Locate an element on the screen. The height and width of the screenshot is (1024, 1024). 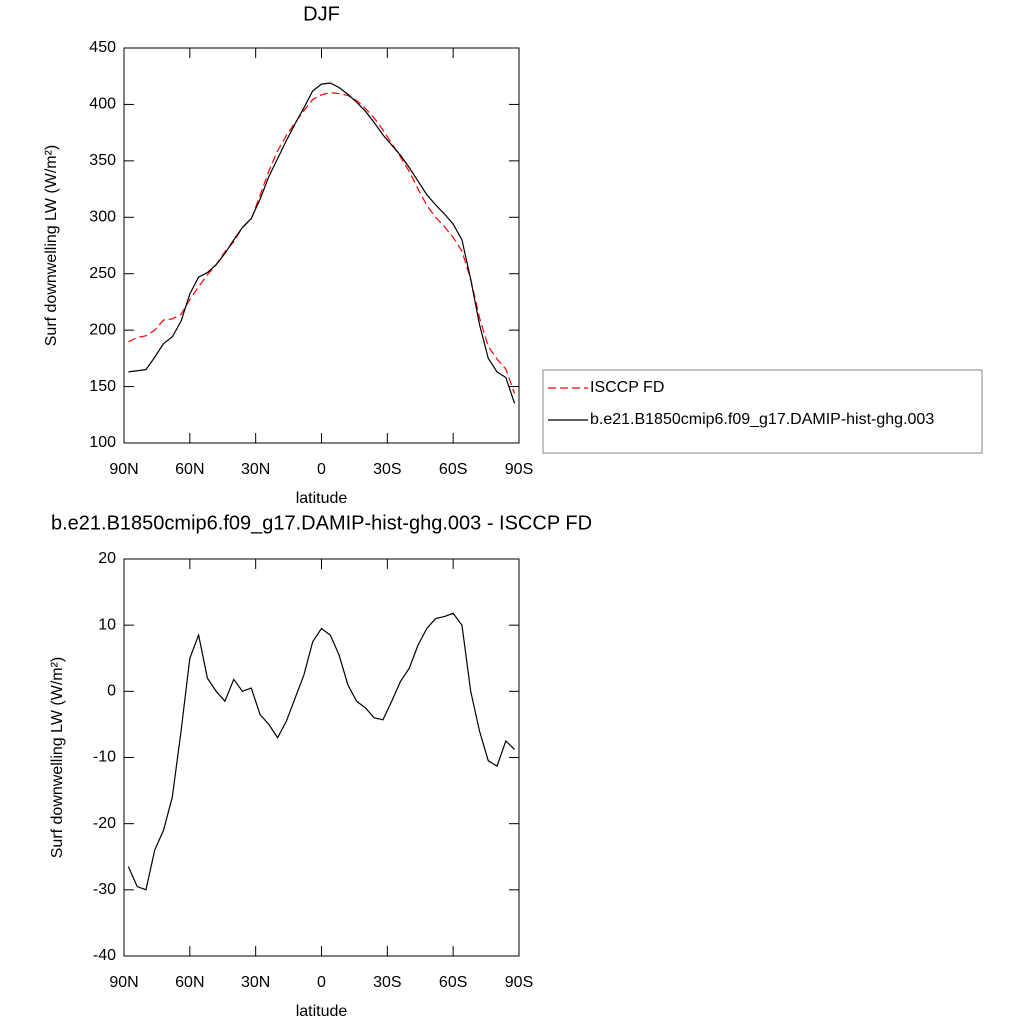
y-tick-label: 300 is located at coordinates (102, 217).